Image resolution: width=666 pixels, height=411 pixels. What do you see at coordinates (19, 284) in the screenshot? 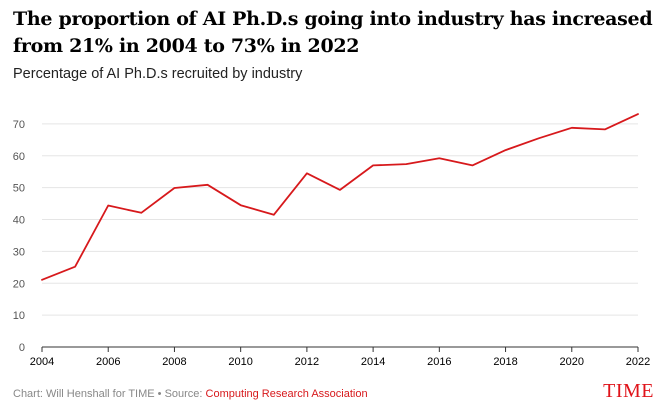
I see `y-tick-label: 20` at bounding box center [19, 284].